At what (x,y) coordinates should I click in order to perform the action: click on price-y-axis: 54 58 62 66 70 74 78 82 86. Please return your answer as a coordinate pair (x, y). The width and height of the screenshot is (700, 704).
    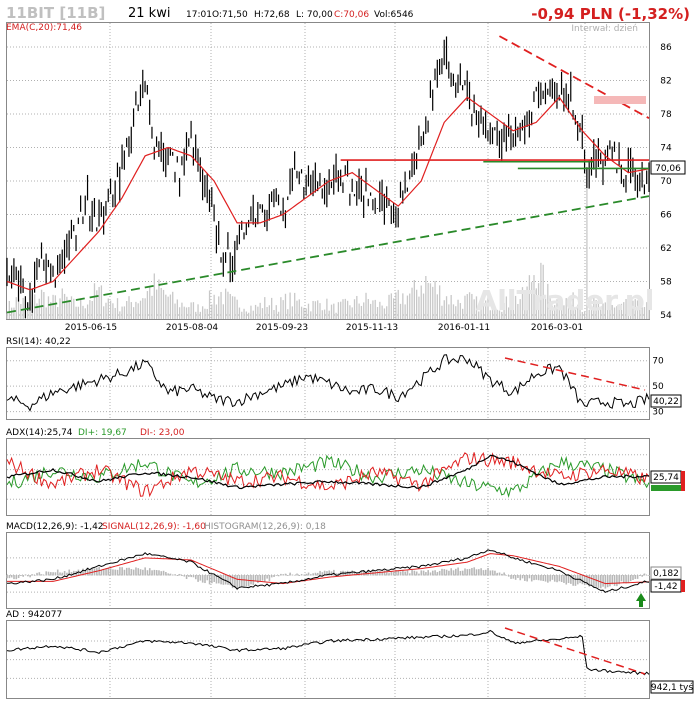
    Looking at the image, I should click on (666, 182).